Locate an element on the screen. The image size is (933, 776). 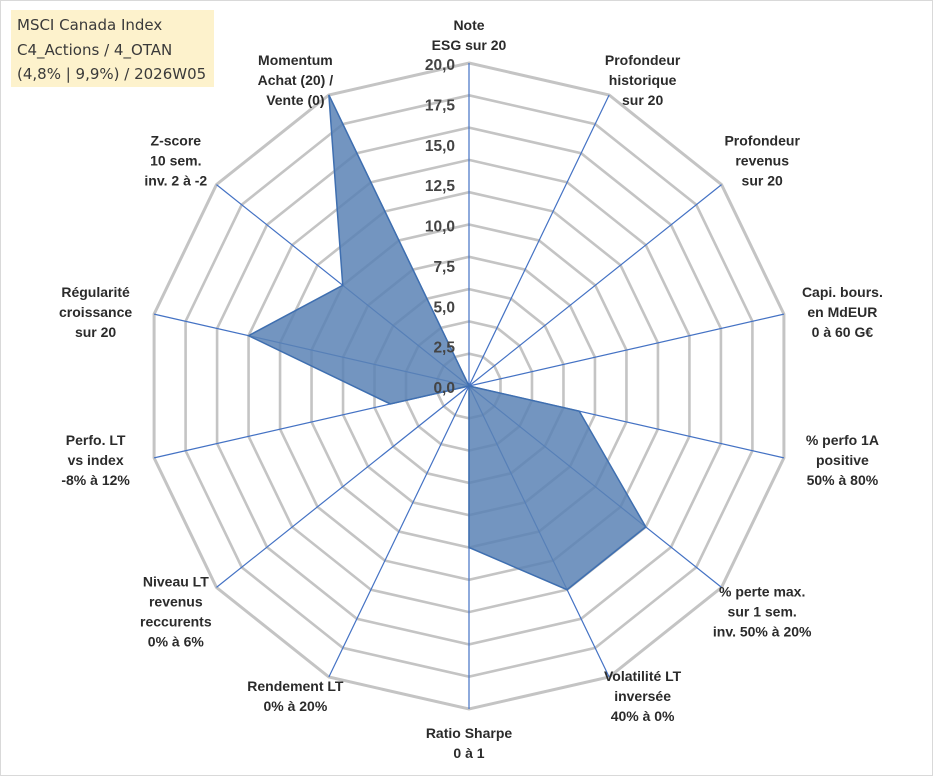
axis-label-line: historique is located at coordinates (643, 80).